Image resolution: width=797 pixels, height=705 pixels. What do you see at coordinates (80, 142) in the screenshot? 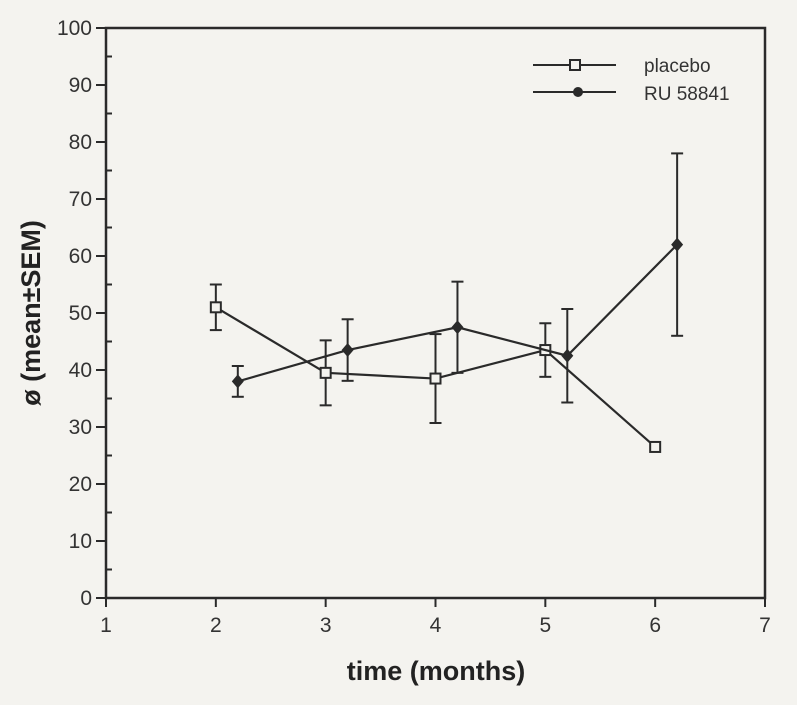
I see `y-tick-label: 80` at bounding box center [80, 142].